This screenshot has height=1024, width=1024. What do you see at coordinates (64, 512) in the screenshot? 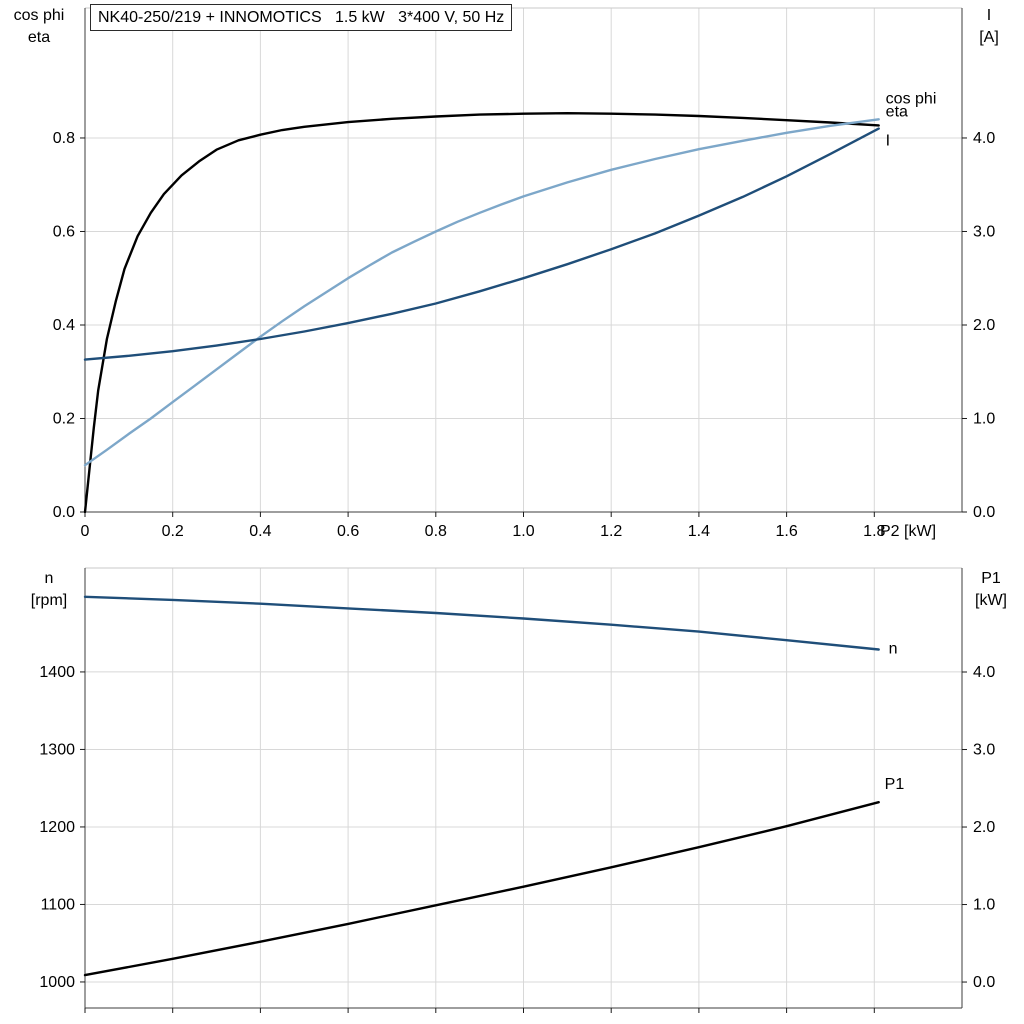
I see `y-left-tick-label: 0.0` at bounding box center [64, 512].